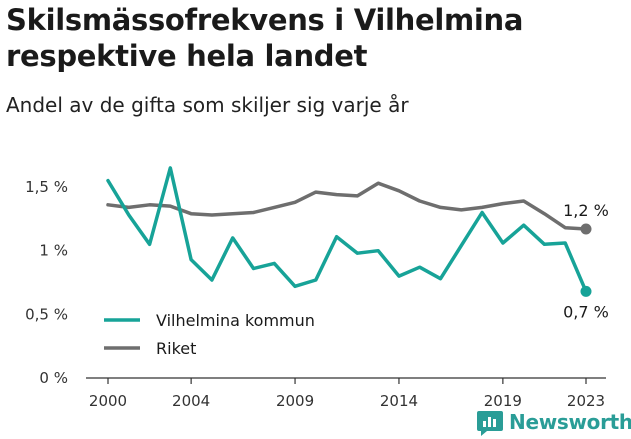  Describe the element at coordinates (46, 314) in the screenshot. I see `y-tick-label: 0,5 %` at that location.